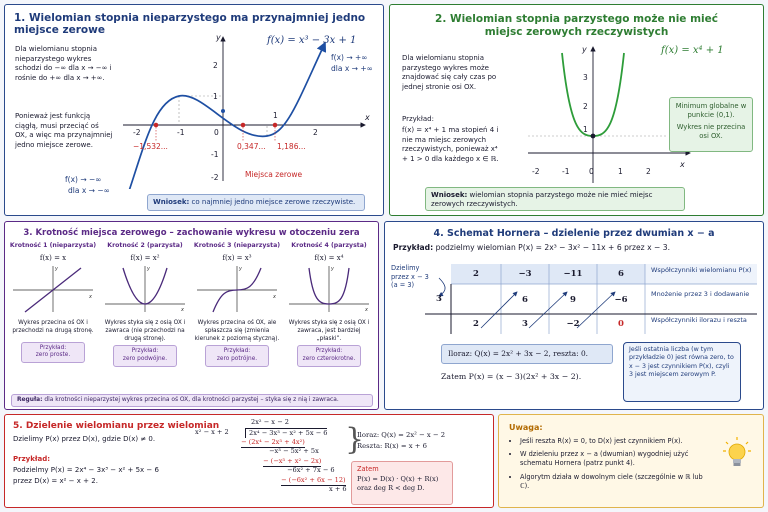 The width and height of the screenshot is (768, 512). I want to click on odd-ytick: -1, so click(215, 154).